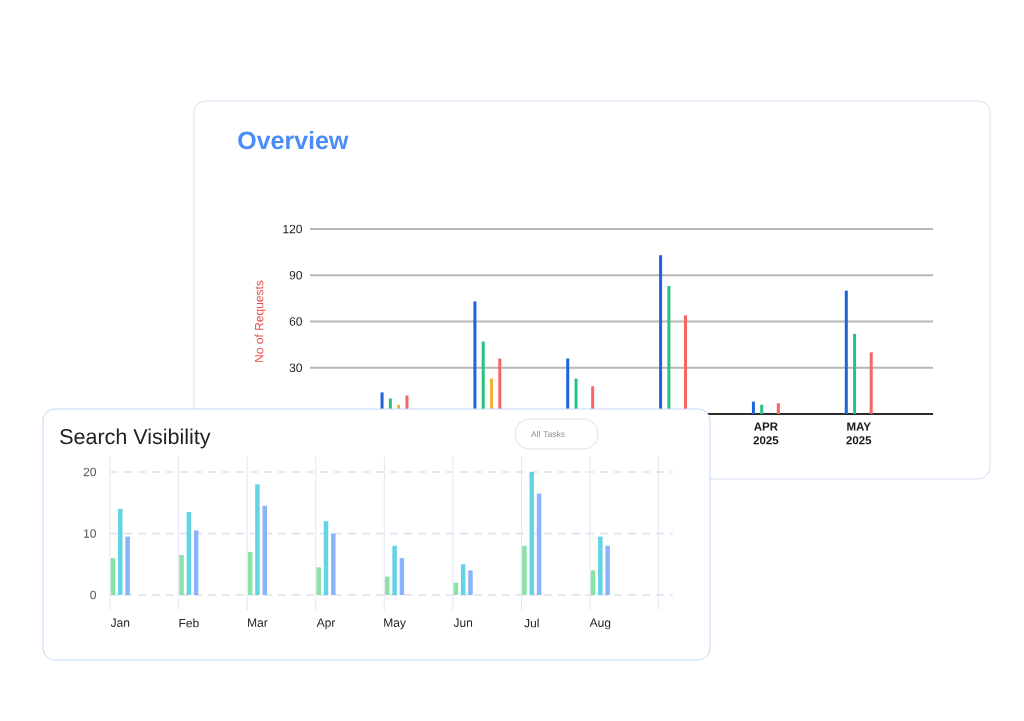 Image resolution: width=1024 pixels, height=721 pixels. I want to click on x-tick-label: APR 2025, so click(766, 433).